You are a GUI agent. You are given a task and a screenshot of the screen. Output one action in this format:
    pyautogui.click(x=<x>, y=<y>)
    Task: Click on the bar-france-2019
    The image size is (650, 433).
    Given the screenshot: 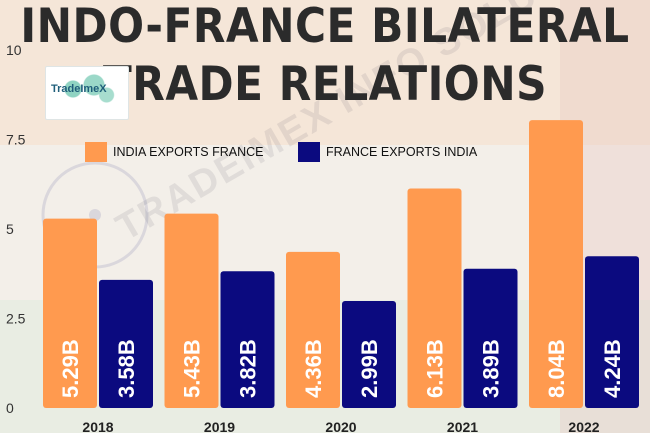 What is the action you would take?
    pyautogui.click(x=247, y=339)
    